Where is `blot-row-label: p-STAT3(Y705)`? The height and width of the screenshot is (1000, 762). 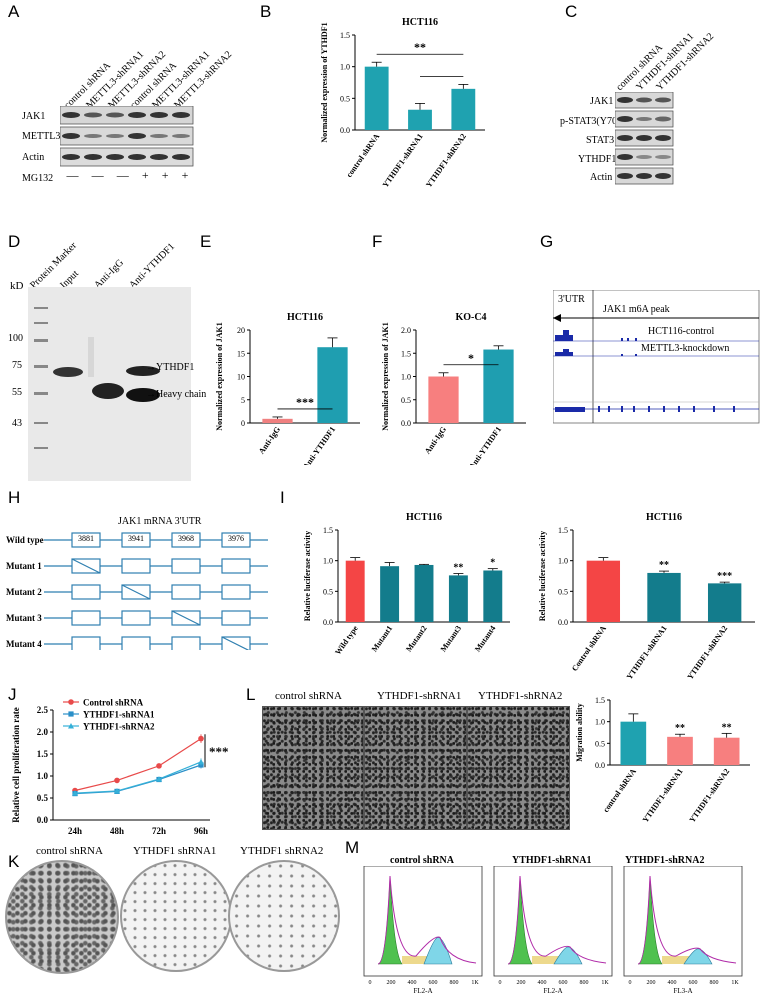
blot-row-label: p-STAT3(Y705) is located at coordinates (593, 121).